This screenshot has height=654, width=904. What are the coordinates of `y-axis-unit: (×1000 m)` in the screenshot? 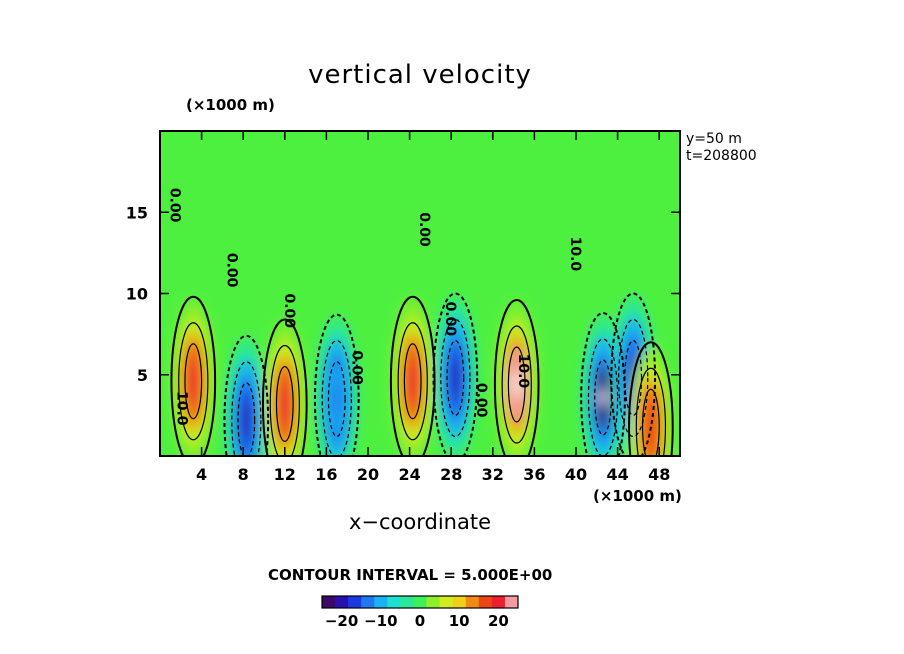 It's located at (230, 105).